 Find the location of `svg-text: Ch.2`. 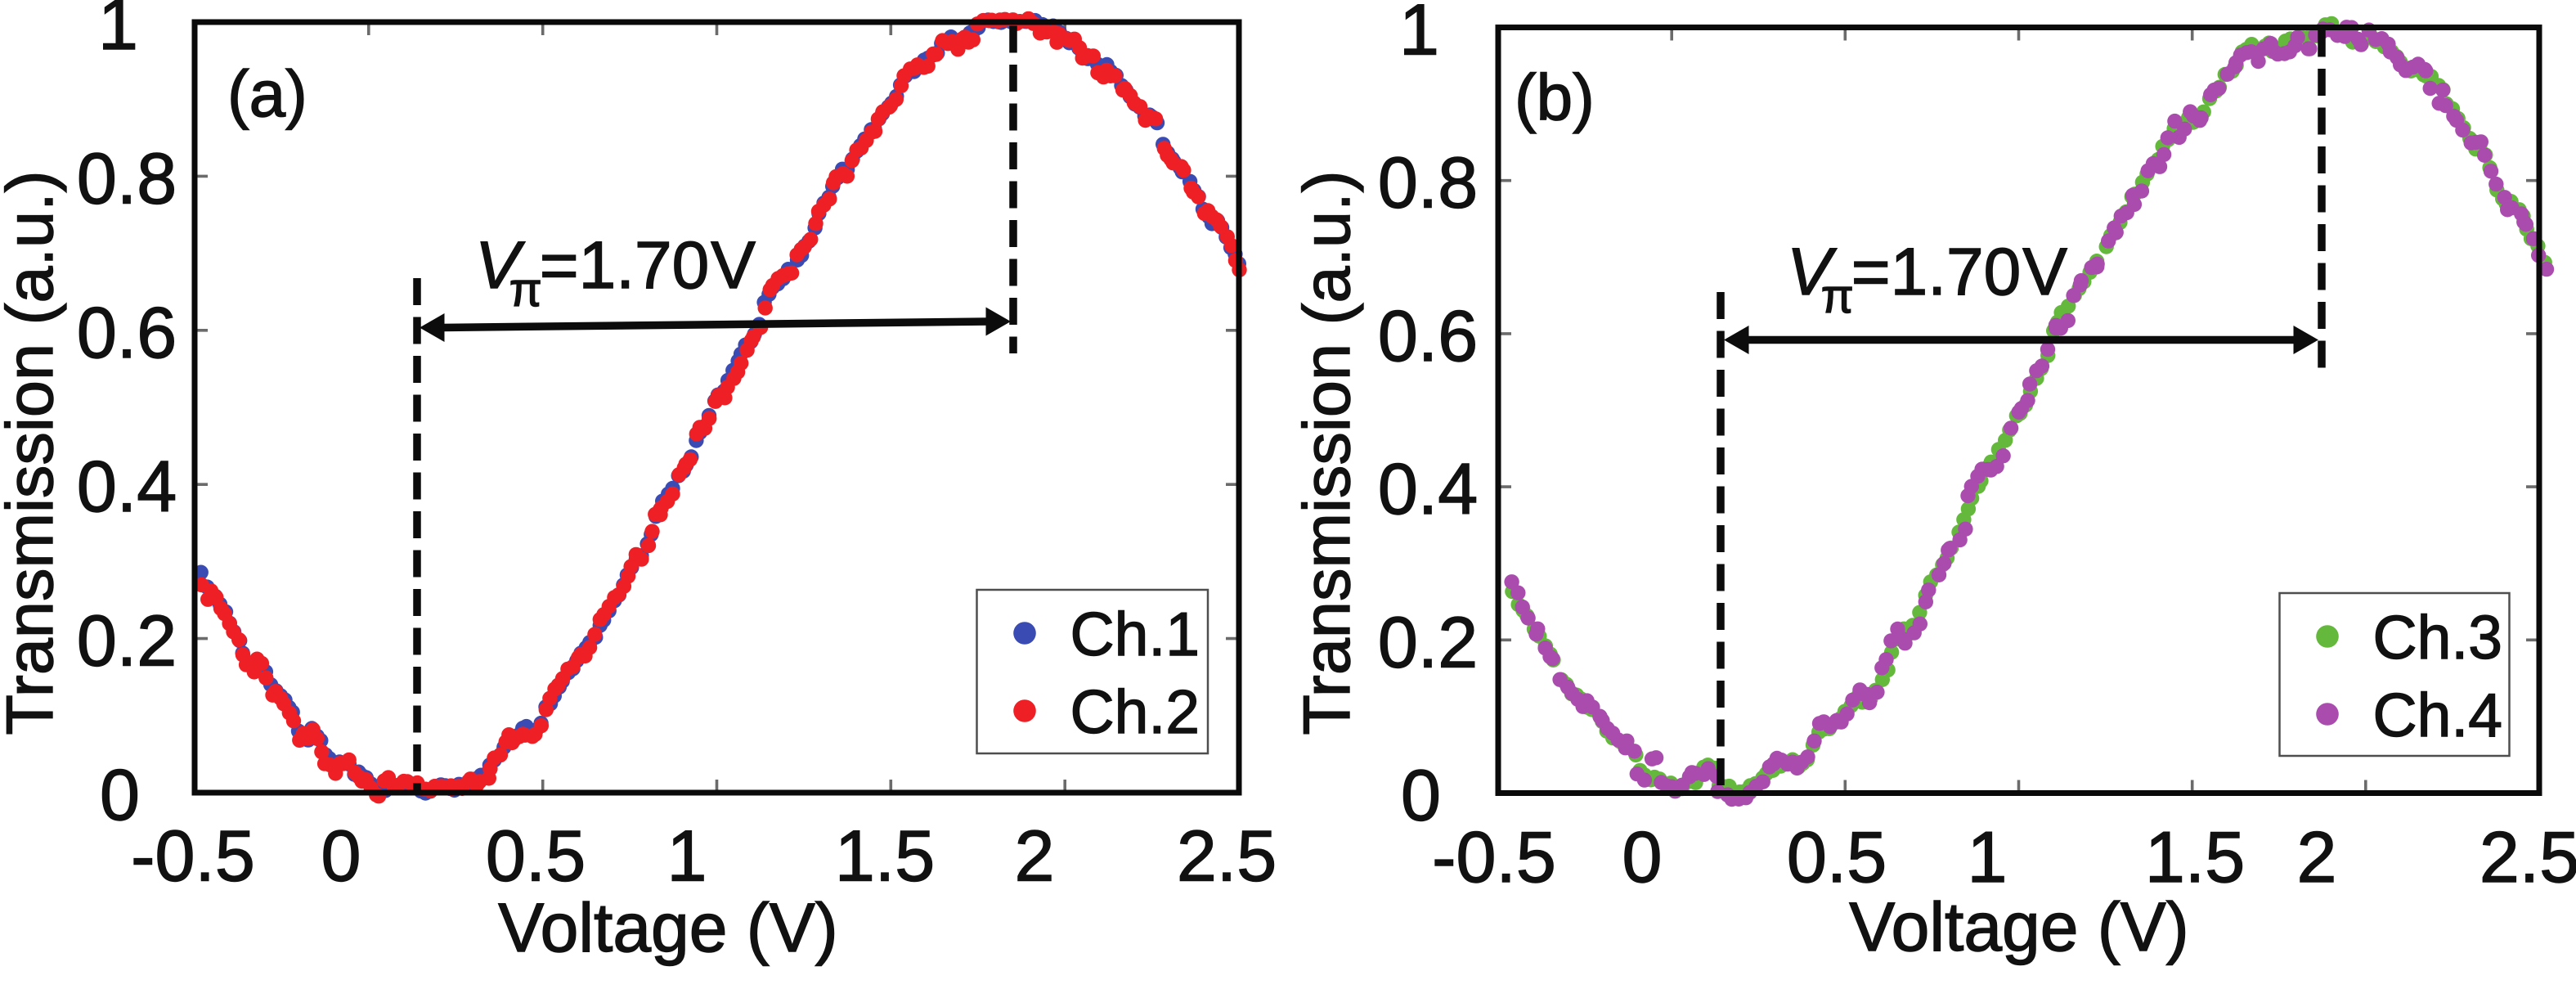

svg-text: Ch.2 is located at coordinates (1135, 711).